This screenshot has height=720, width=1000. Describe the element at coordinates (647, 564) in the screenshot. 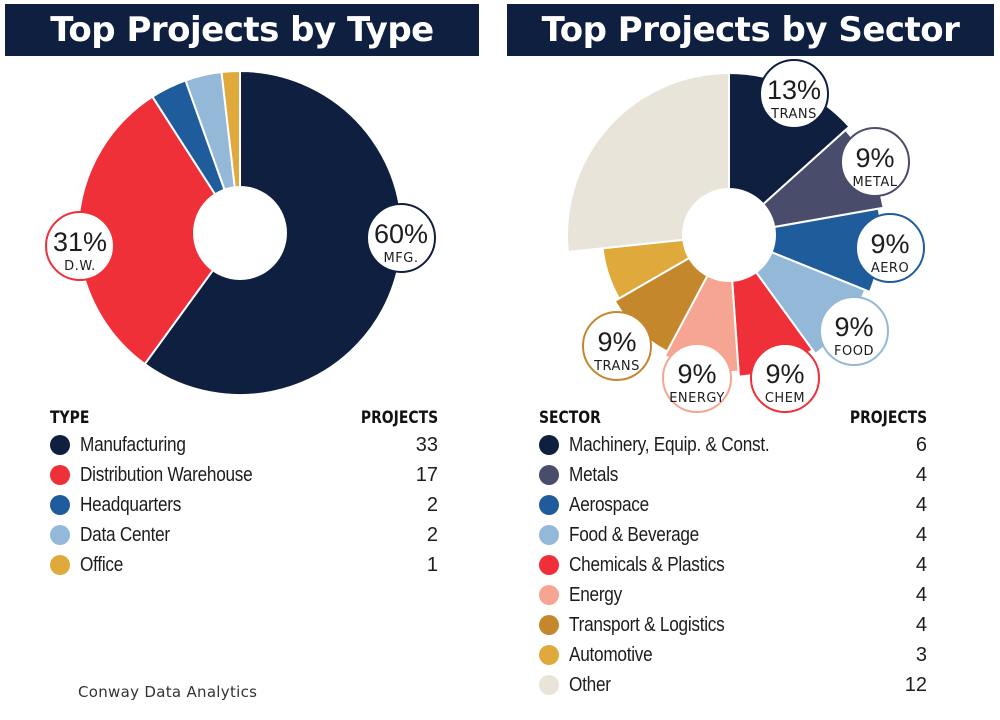

I see `legend-label: Chemicals & Plastics` at that location.